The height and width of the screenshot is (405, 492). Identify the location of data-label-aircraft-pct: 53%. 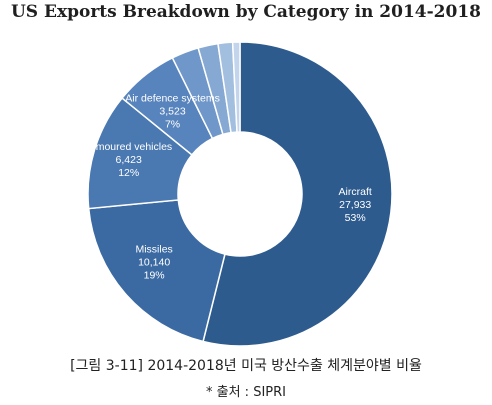
(355, 218).